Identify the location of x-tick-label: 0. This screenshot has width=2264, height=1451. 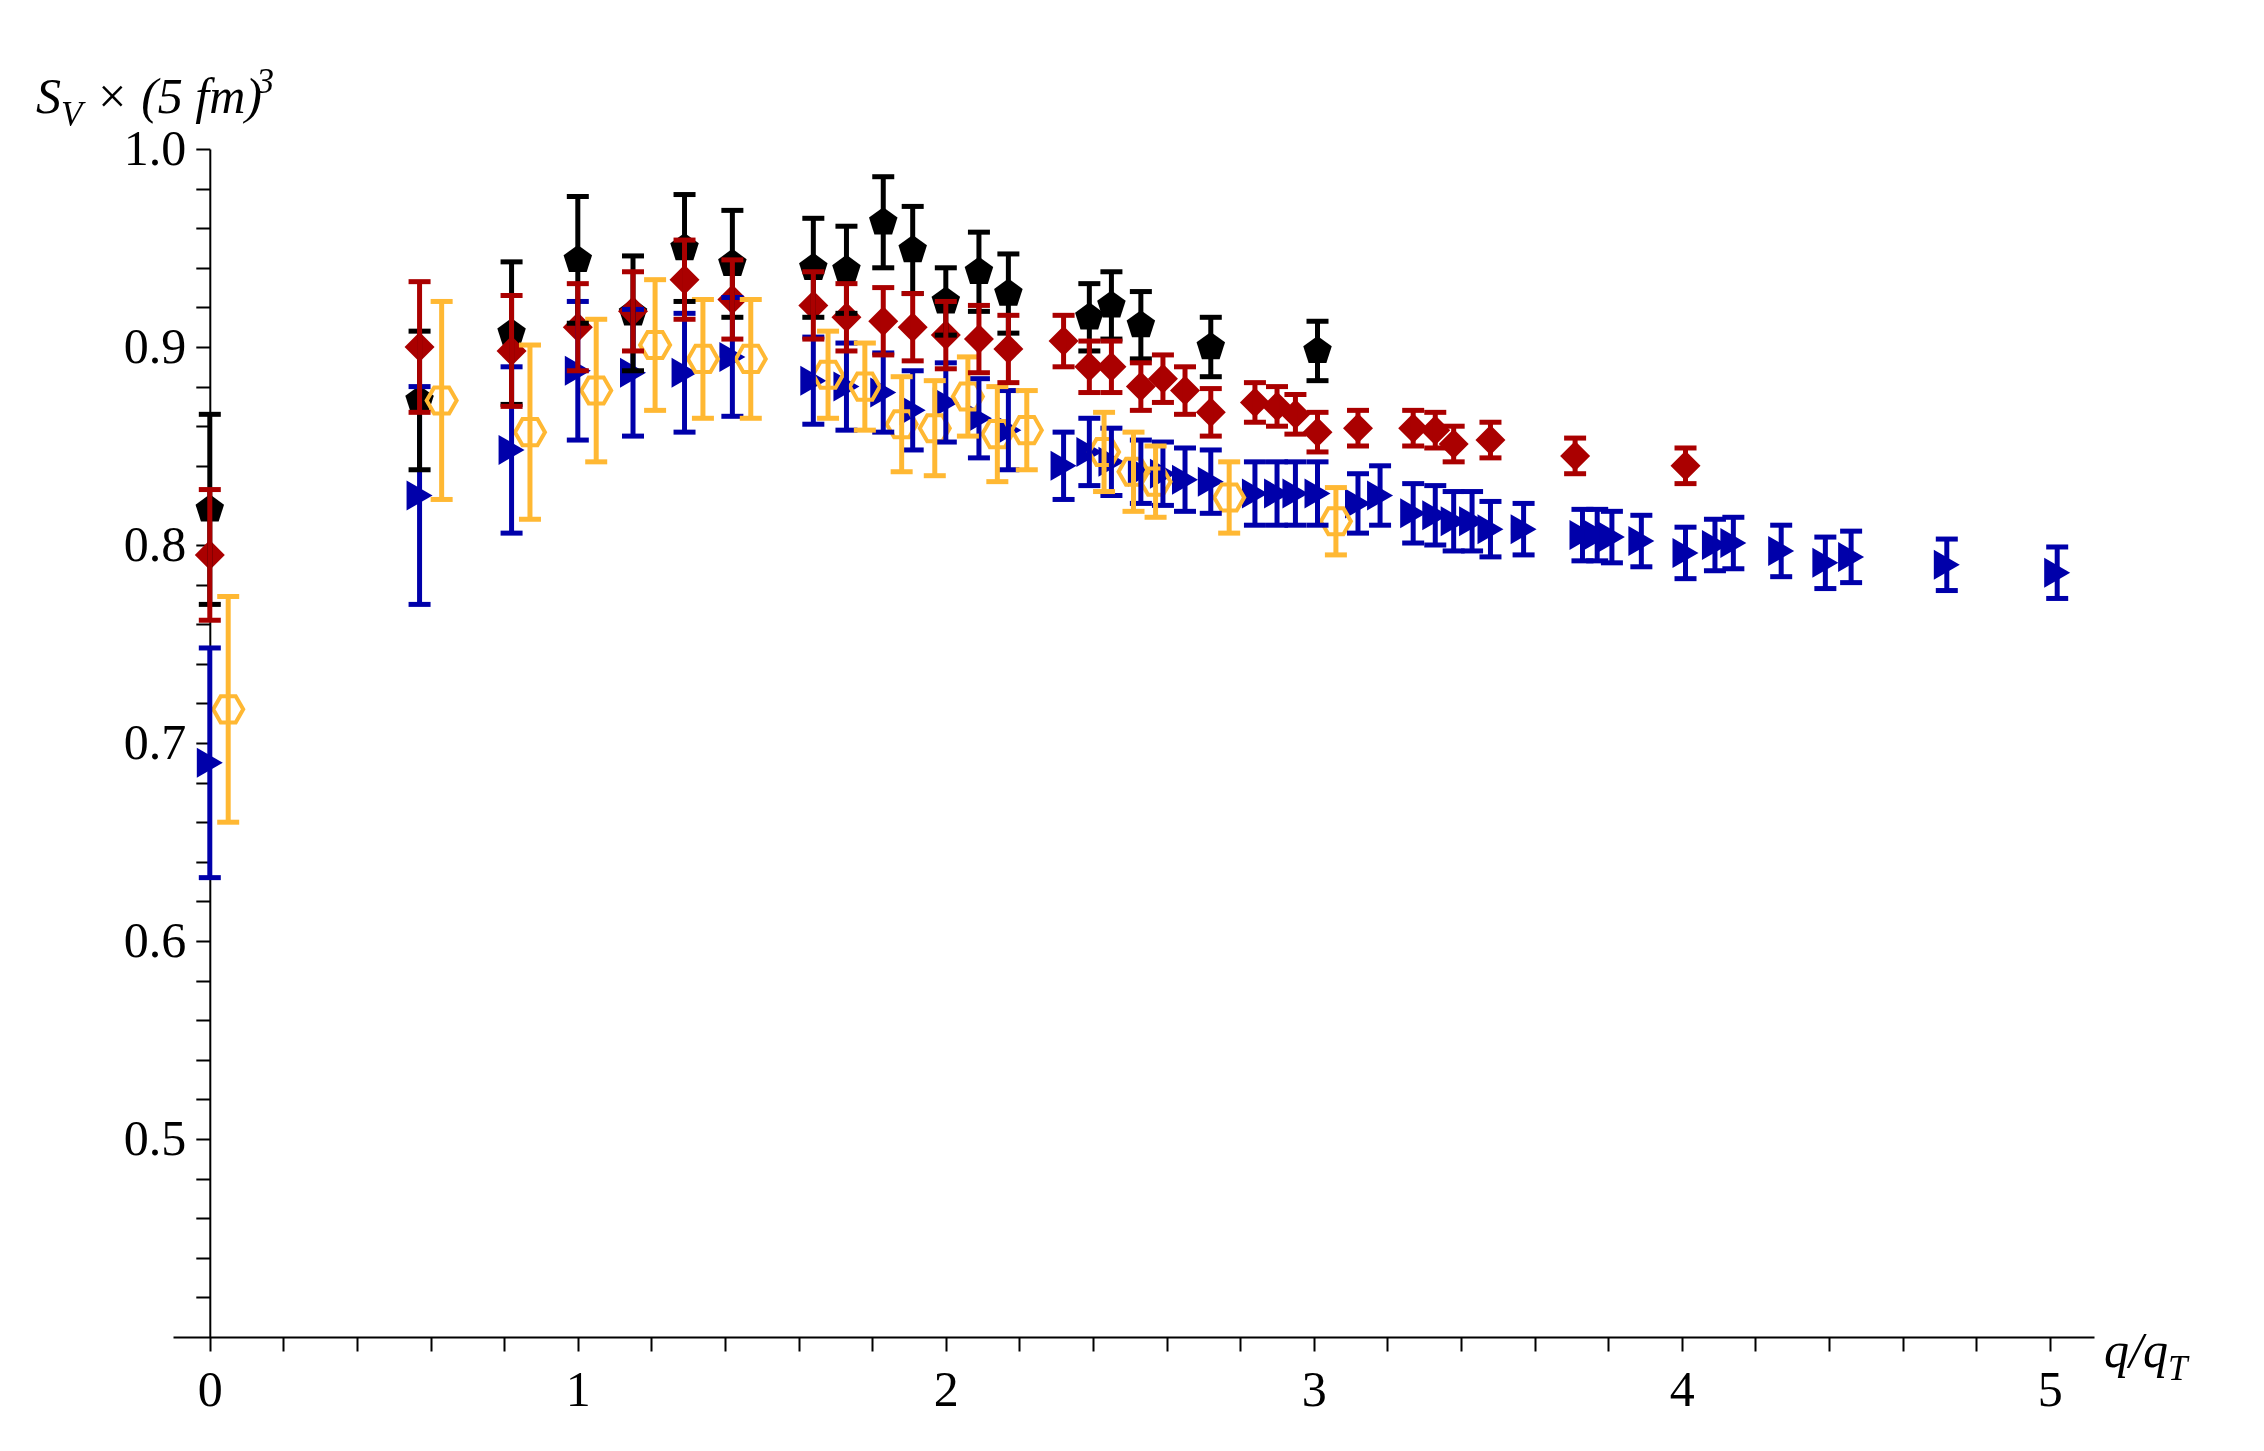
(210, 1388).